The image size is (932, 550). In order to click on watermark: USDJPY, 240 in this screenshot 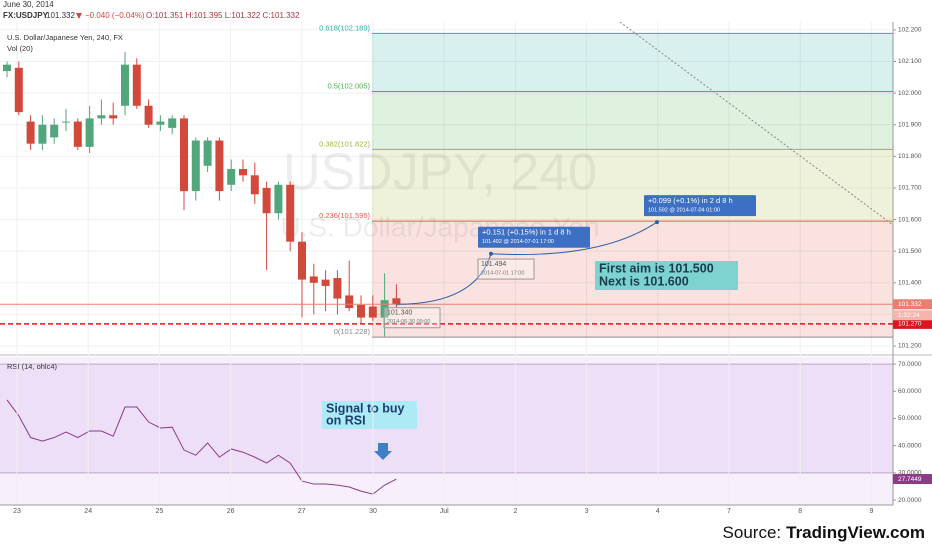, I will do `click(440, 173)`.